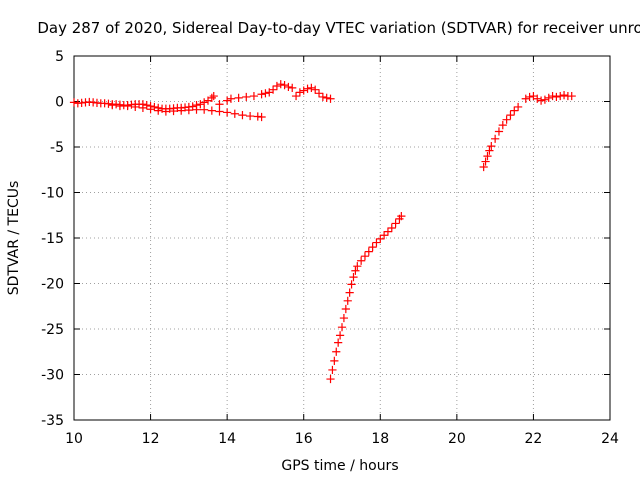 This screenshot has width=640, height=480. I want to click on x-tick-label: 24, so click(610, 439).